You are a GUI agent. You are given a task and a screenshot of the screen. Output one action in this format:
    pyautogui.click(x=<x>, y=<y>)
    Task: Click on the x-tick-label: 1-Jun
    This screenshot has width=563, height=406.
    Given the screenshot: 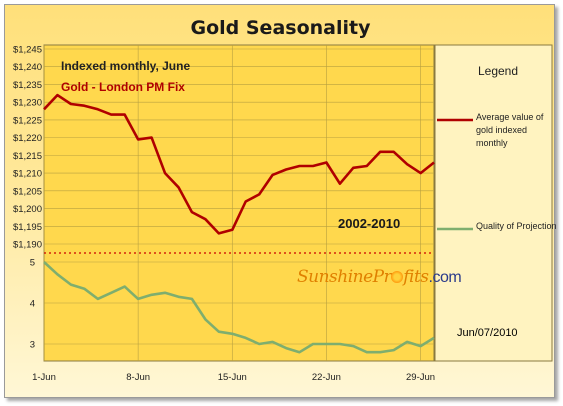 What is the action you would take?
    pyautogui.click(x=44, y=377)
    